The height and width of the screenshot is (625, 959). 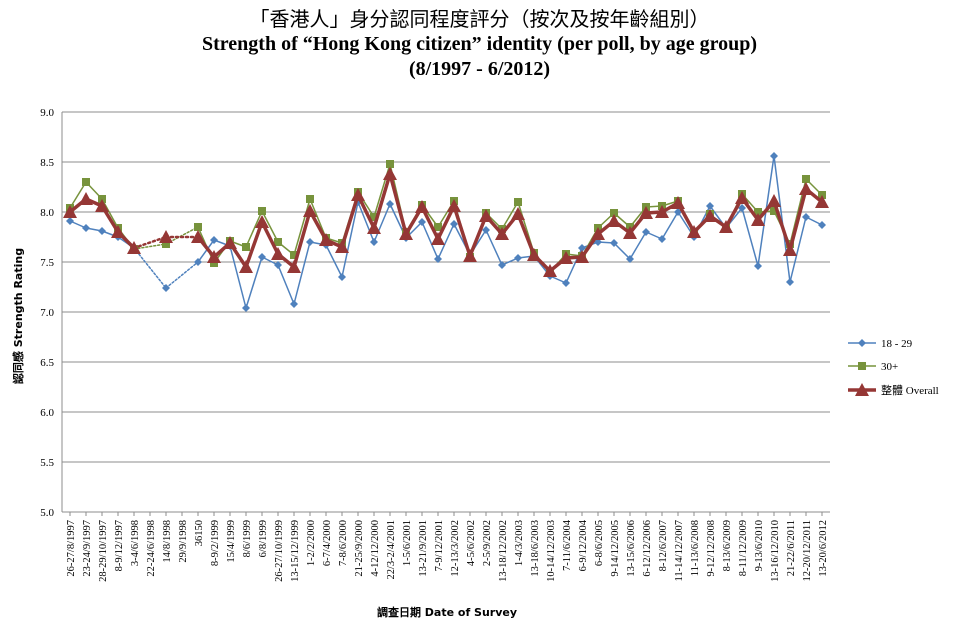 I want to click on x-tick-label: 23-24/9/1997, so click(x=87, y=548).